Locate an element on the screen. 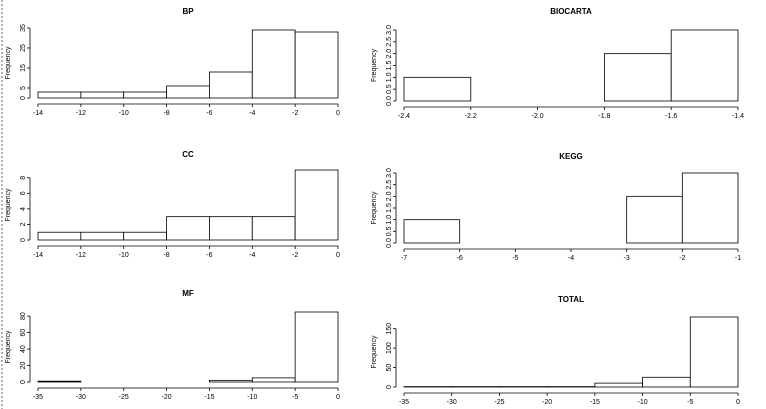 The image size is (766, 409). x-tick-label: -20 is located at coordinates (167, 397).